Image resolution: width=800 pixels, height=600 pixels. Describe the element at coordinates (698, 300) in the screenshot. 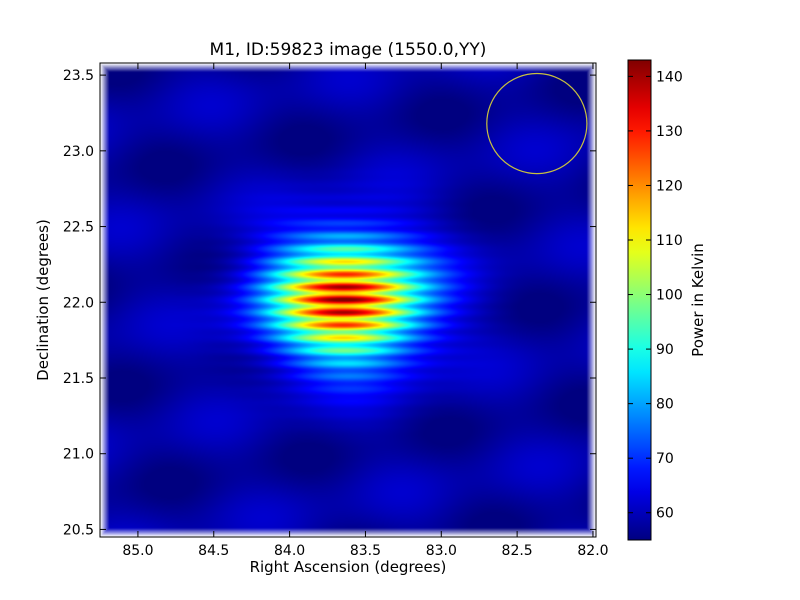

I see `colorbar-label: Power in Kelvin` at that location.